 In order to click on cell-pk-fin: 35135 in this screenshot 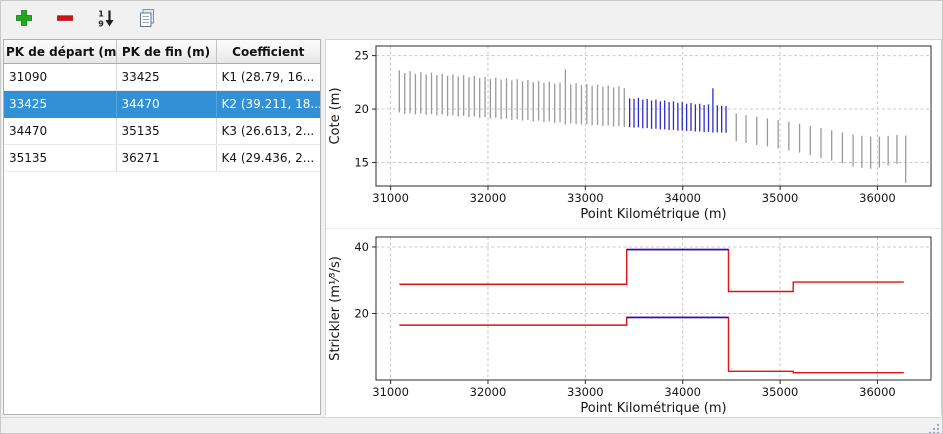, I will do `click(166, 131)`.